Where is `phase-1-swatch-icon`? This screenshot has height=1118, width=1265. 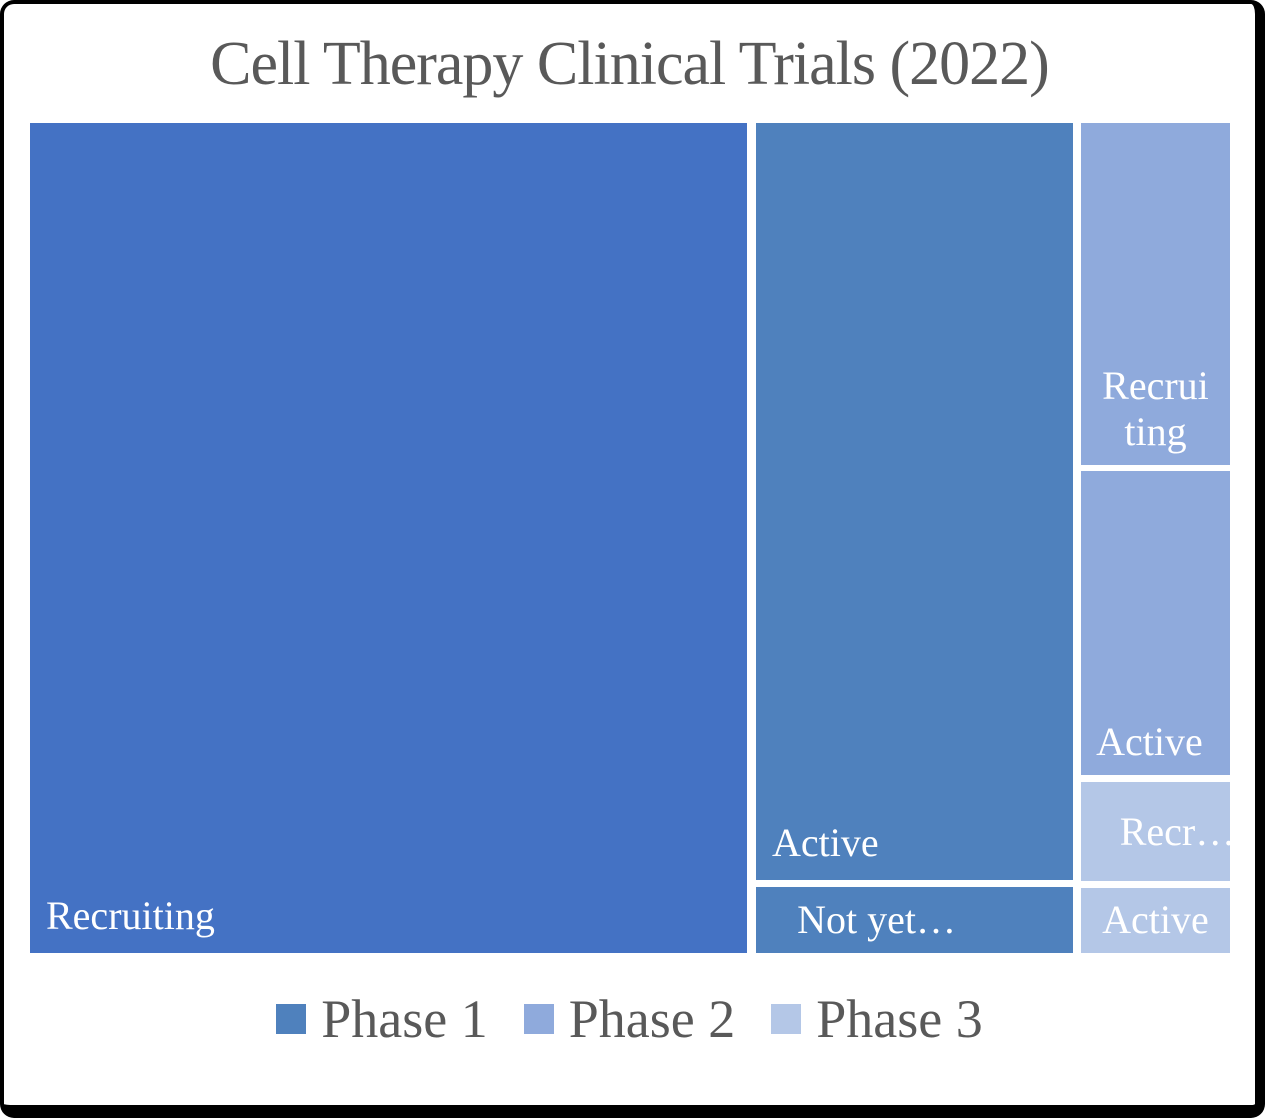 phase-1-swatch-icon is located at coordinates (291, 1019).